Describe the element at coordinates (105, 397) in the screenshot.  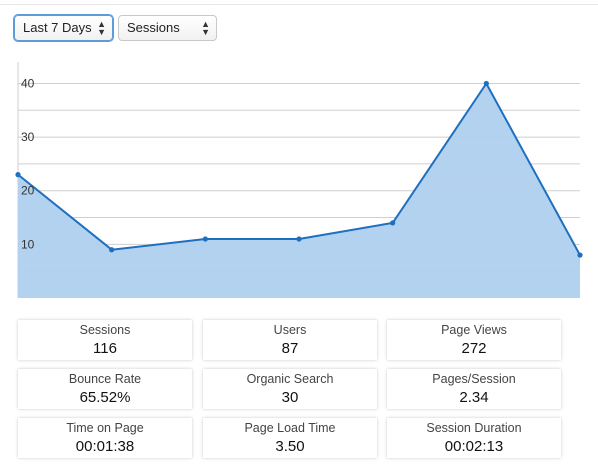
I see `stat-value: 65.52%` at that location.